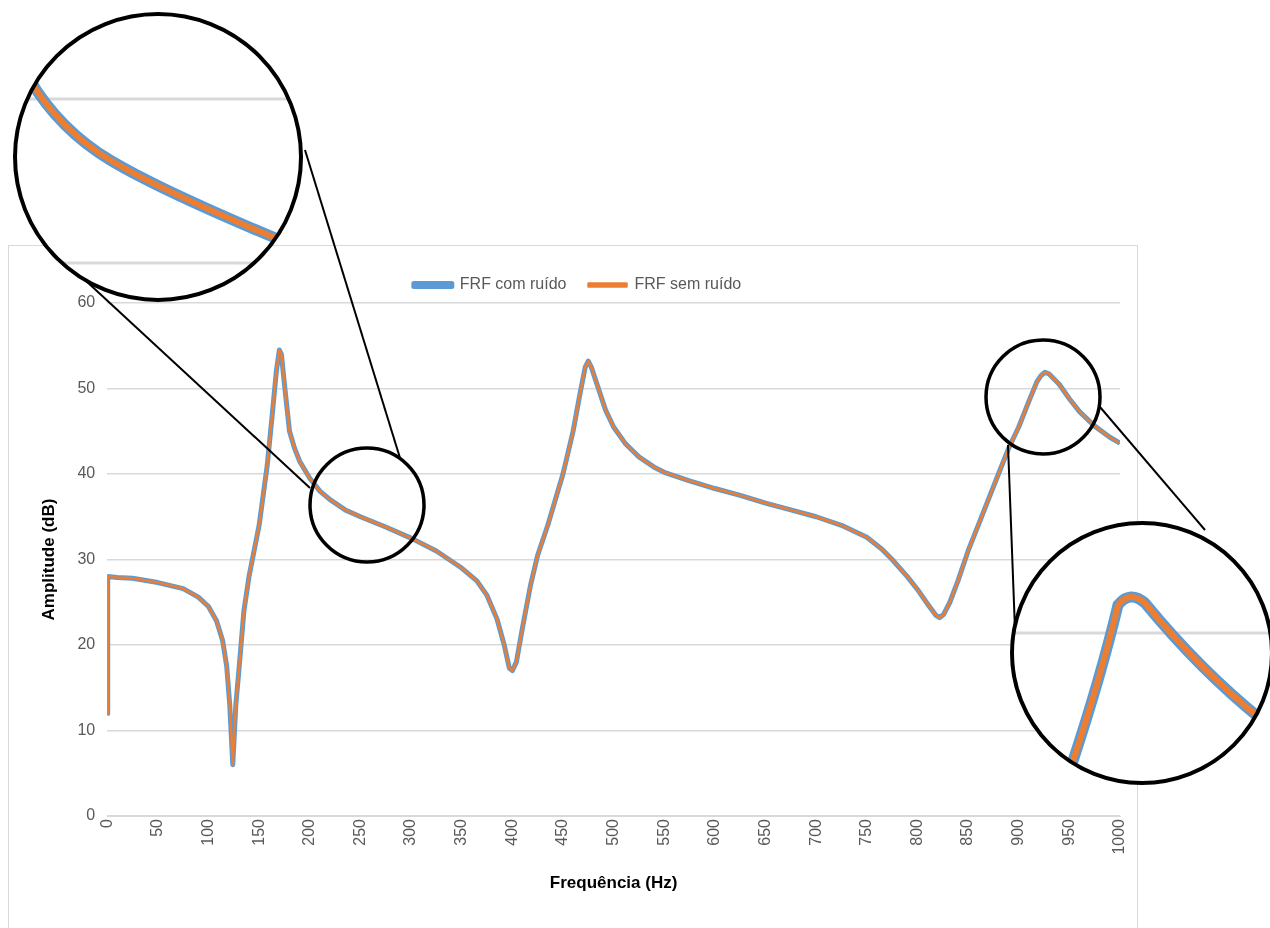 This screenshot has height=928, width=1270. Describe the element at coordinates (916, 832) in the screenshot. I see `x-tick-label: 800` at that location.